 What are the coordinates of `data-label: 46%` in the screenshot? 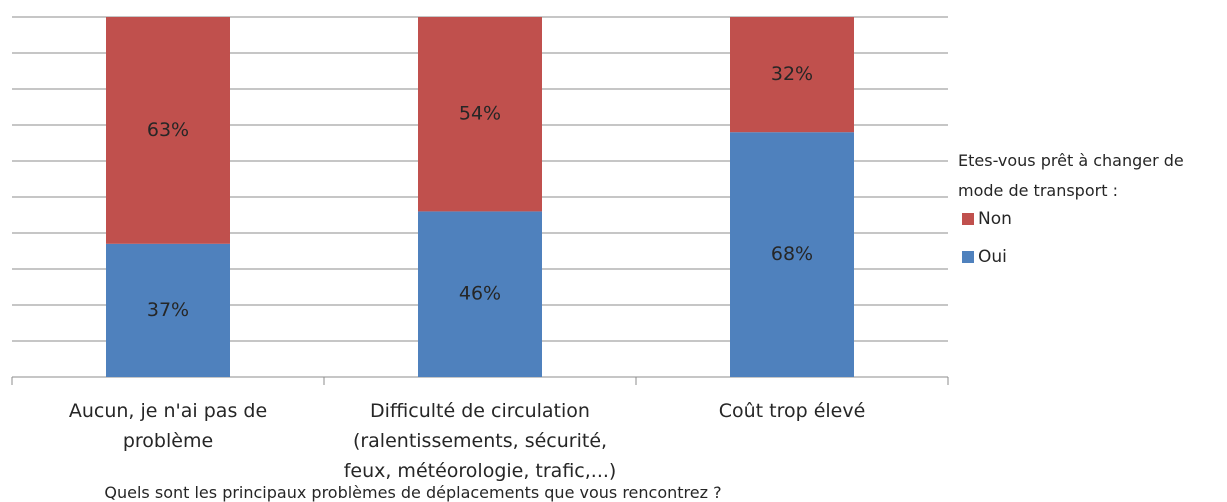 It's located at (480, 294).